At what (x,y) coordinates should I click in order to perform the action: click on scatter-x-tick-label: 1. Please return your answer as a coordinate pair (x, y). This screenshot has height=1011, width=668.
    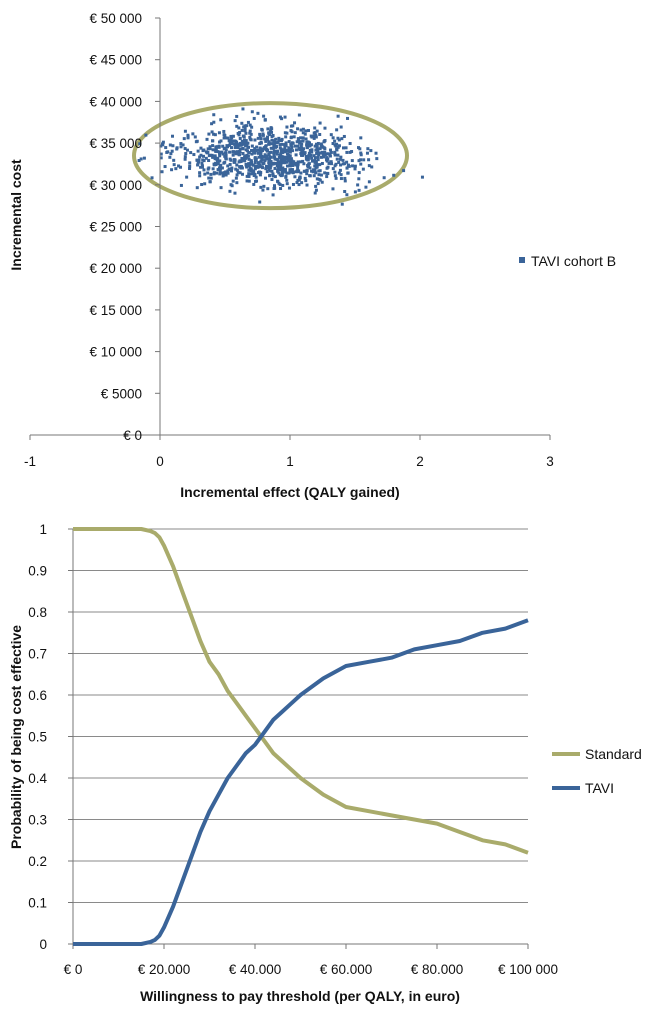
    Looking at the image, I should click on (290, 461).